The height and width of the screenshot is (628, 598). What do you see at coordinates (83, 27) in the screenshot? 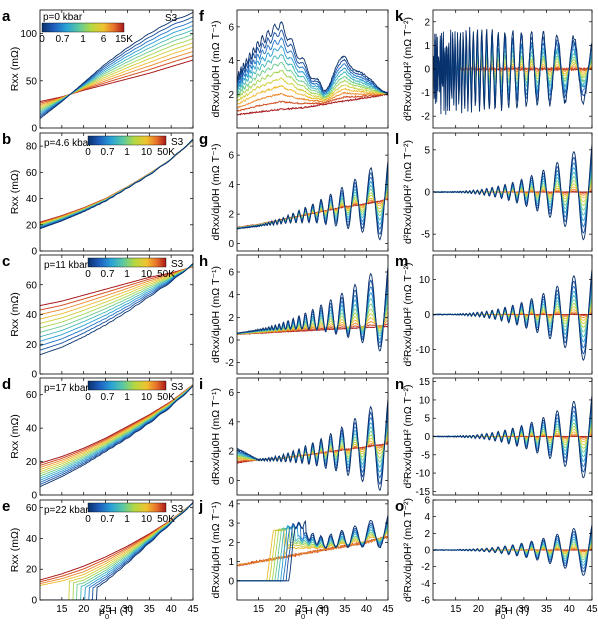
I see `colorbar` at bounding box center [83, 27].